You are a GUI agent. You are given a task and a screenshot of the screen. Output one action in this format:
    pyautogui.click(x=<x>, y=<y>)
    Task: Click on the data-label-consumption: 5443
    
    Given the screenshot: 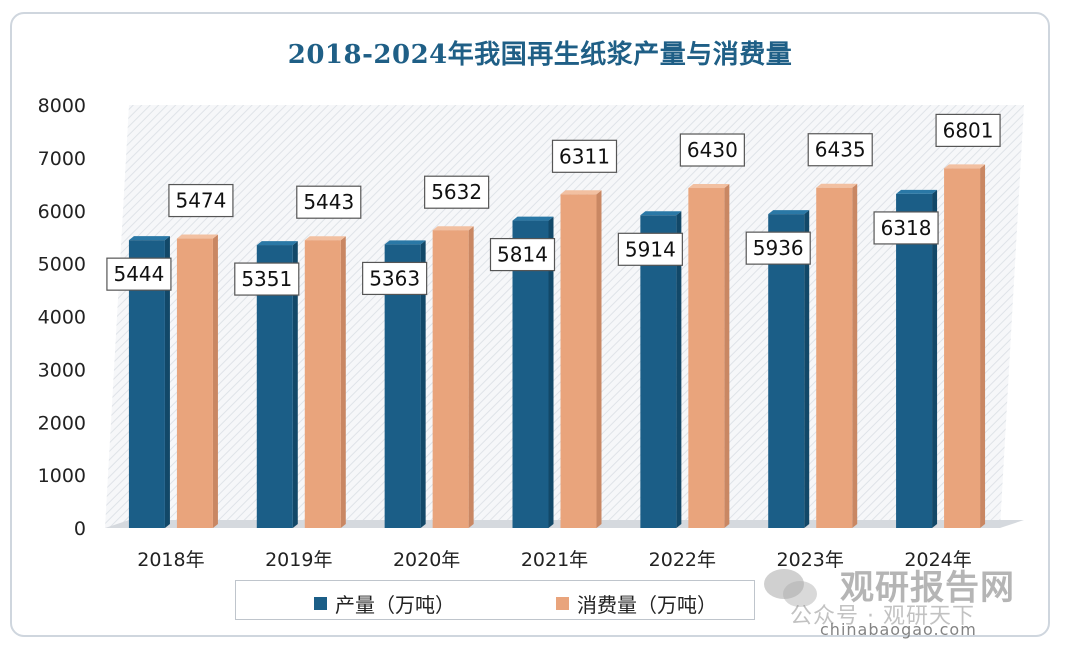 What is the action you would take?
    pyautogui.click(x=328, y=202)
    